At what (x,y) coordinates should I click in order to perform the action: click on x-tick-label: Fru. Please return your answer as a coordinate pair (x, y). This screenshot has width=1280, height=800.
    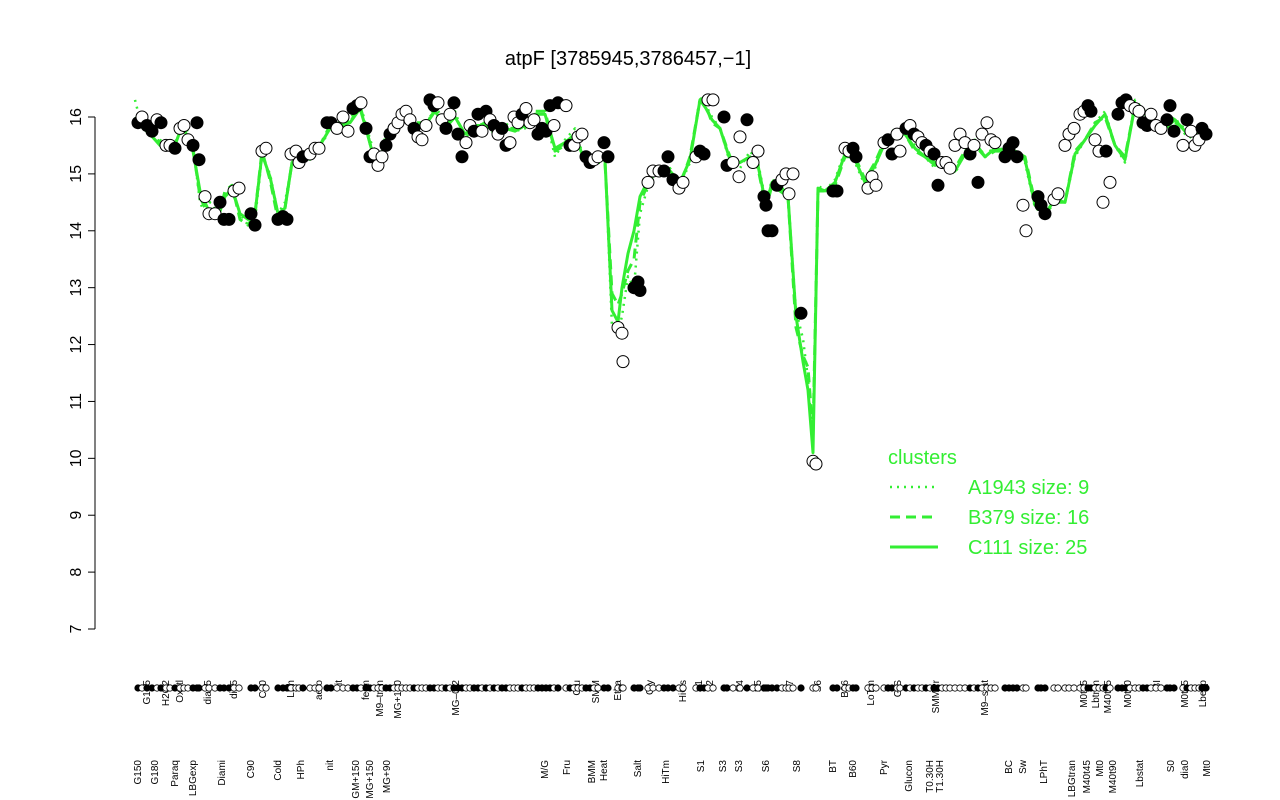
    Looking at the image, I should click on (567, 767).